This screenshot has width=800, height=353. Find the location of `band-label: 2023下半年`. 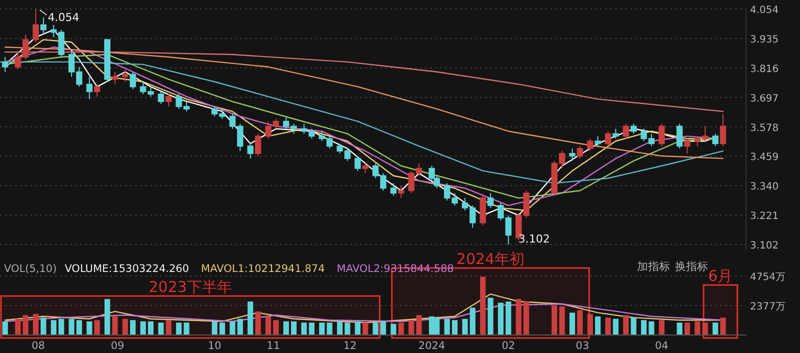

band-label: 2023下半年 is located at coordinates (190, 287).